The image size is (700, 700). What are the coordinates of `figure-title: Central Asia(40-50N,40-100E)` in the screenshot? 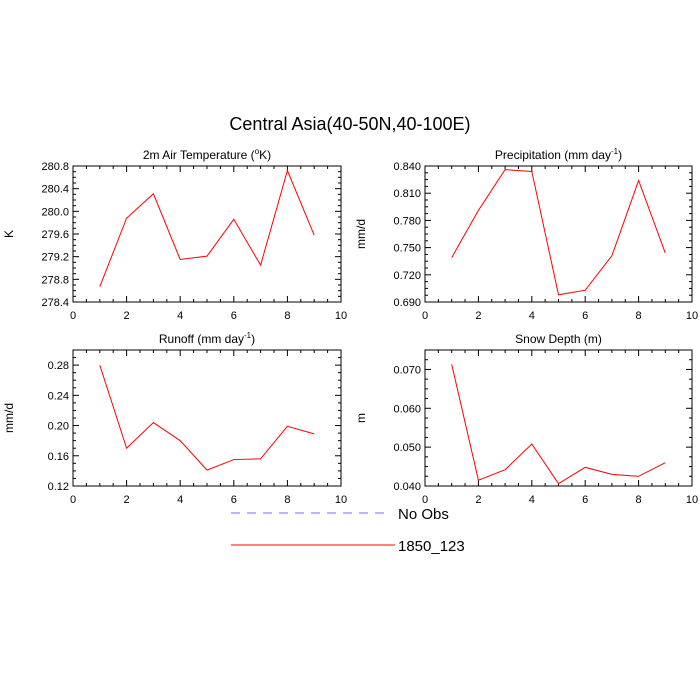 It's located at (349, 124).